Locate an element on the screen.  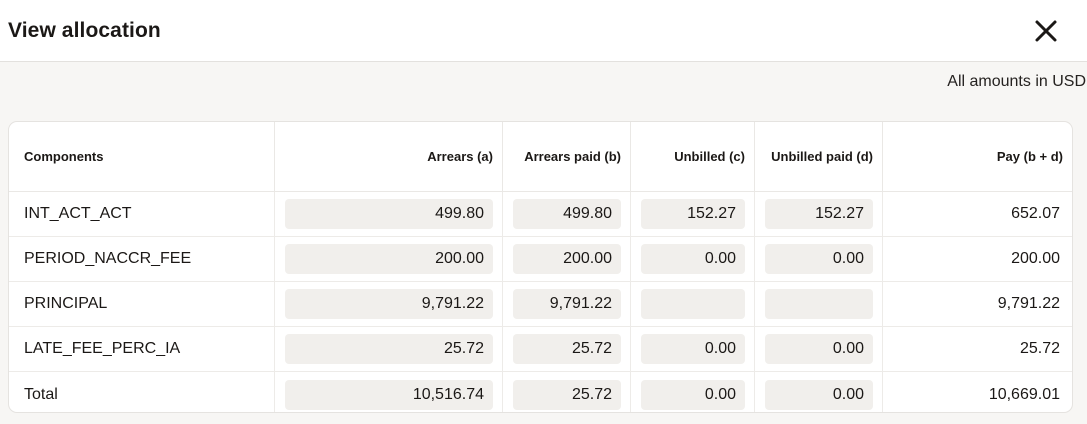
column-header-arrears-paid: Arrears paid (b) is located at coordinates (567, 156).